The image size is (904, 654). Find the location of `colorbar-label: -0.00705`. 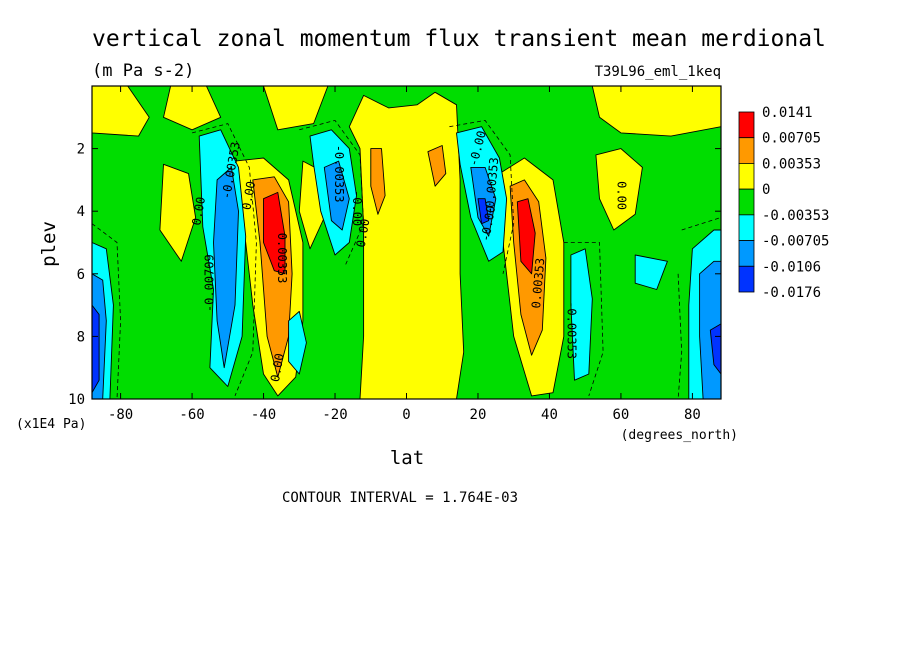

colorbar-label: -0.00705 is located at coordinates (795, 242).